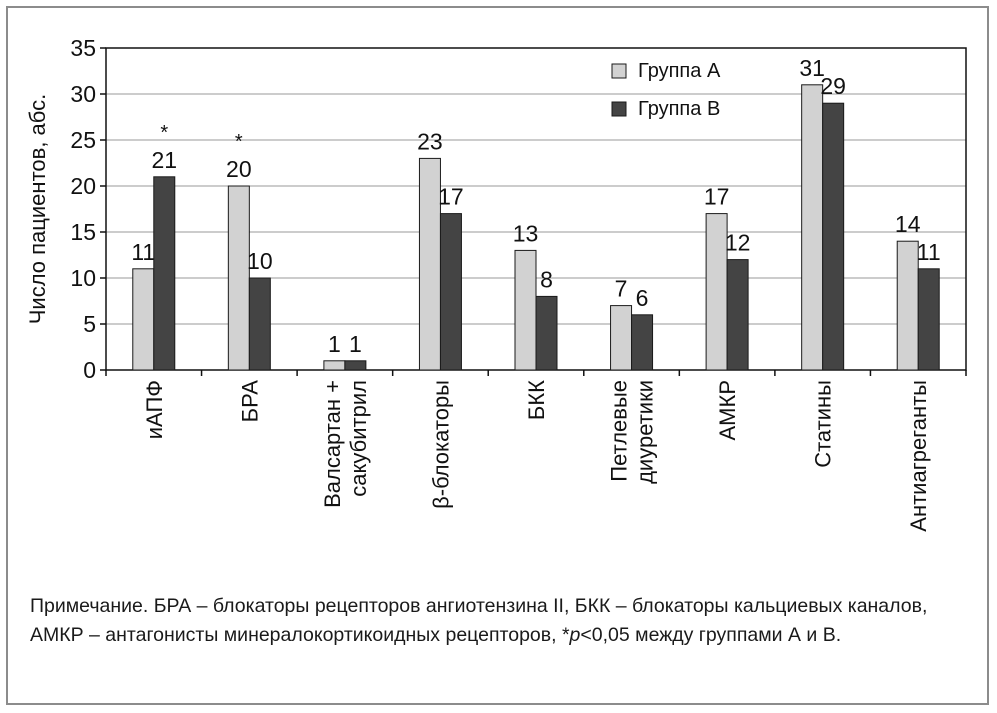  What do you see at coordinates (575, 635) in the screenshot?
I see `note-p-symbol: p` at bounding box center [575, 635].